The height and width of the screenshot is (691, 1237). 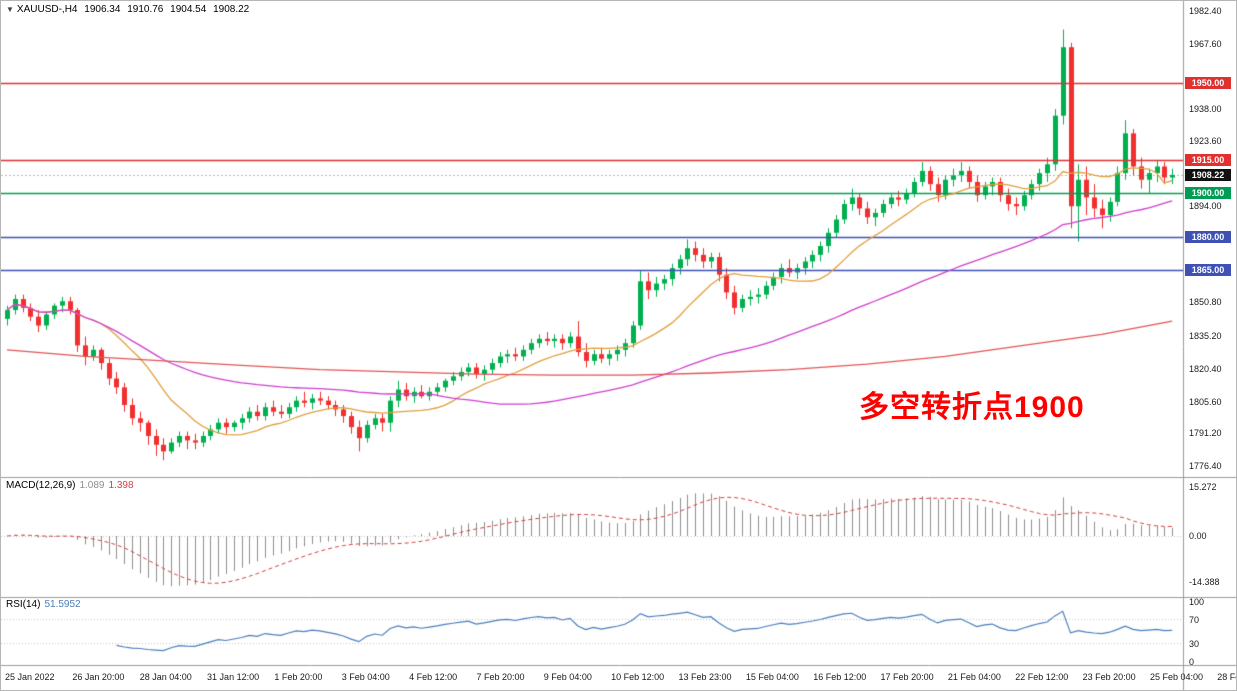 What do you see at coordinates (974, 677) in the screenshot?
I see `time-axis-label: 21 Feb 04:00` at bounding box center [974, 677].